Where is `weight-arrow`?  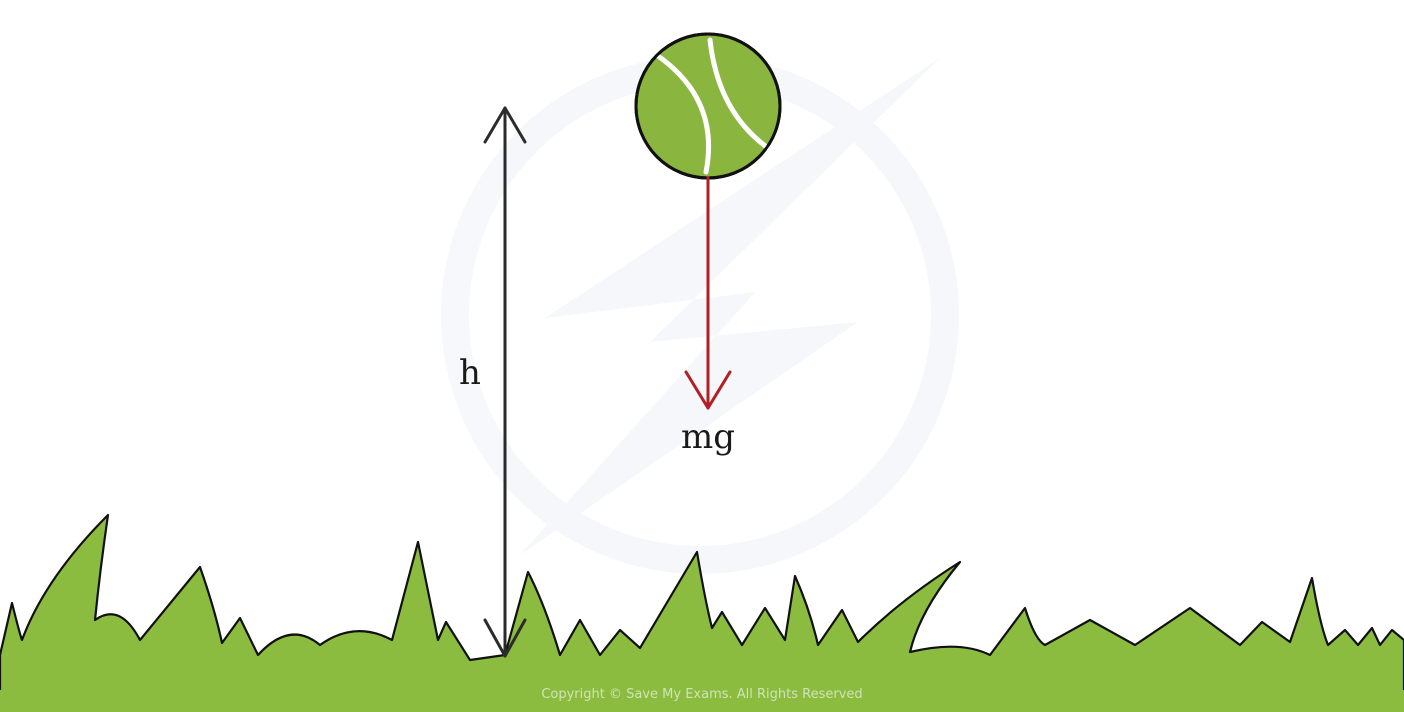
weight-arrow is located at coordinates (708, 293).